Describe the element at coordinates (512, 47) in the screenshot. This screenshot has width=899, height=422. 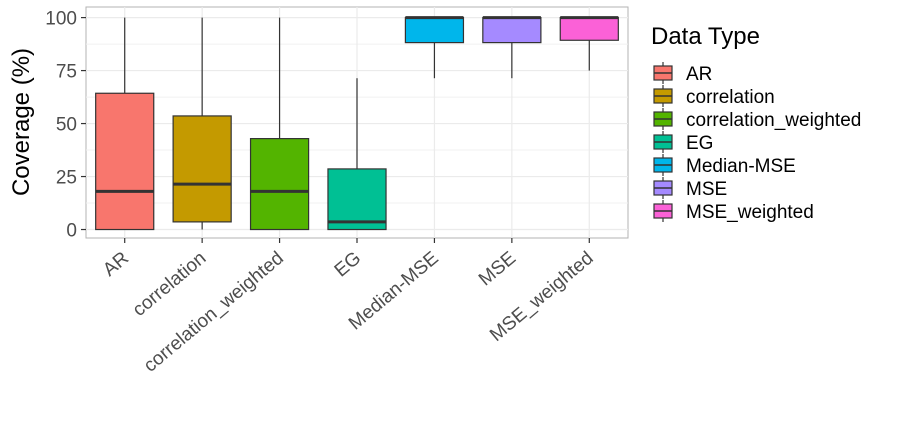
I see `box-MSE` at that location.